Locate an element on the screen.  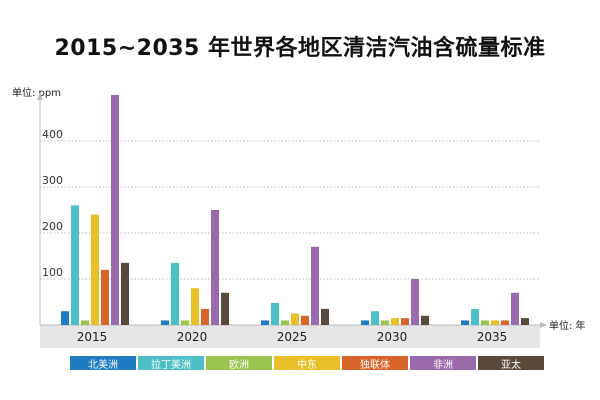
y-tick-label: 200 is located at coordinates (52, 226).